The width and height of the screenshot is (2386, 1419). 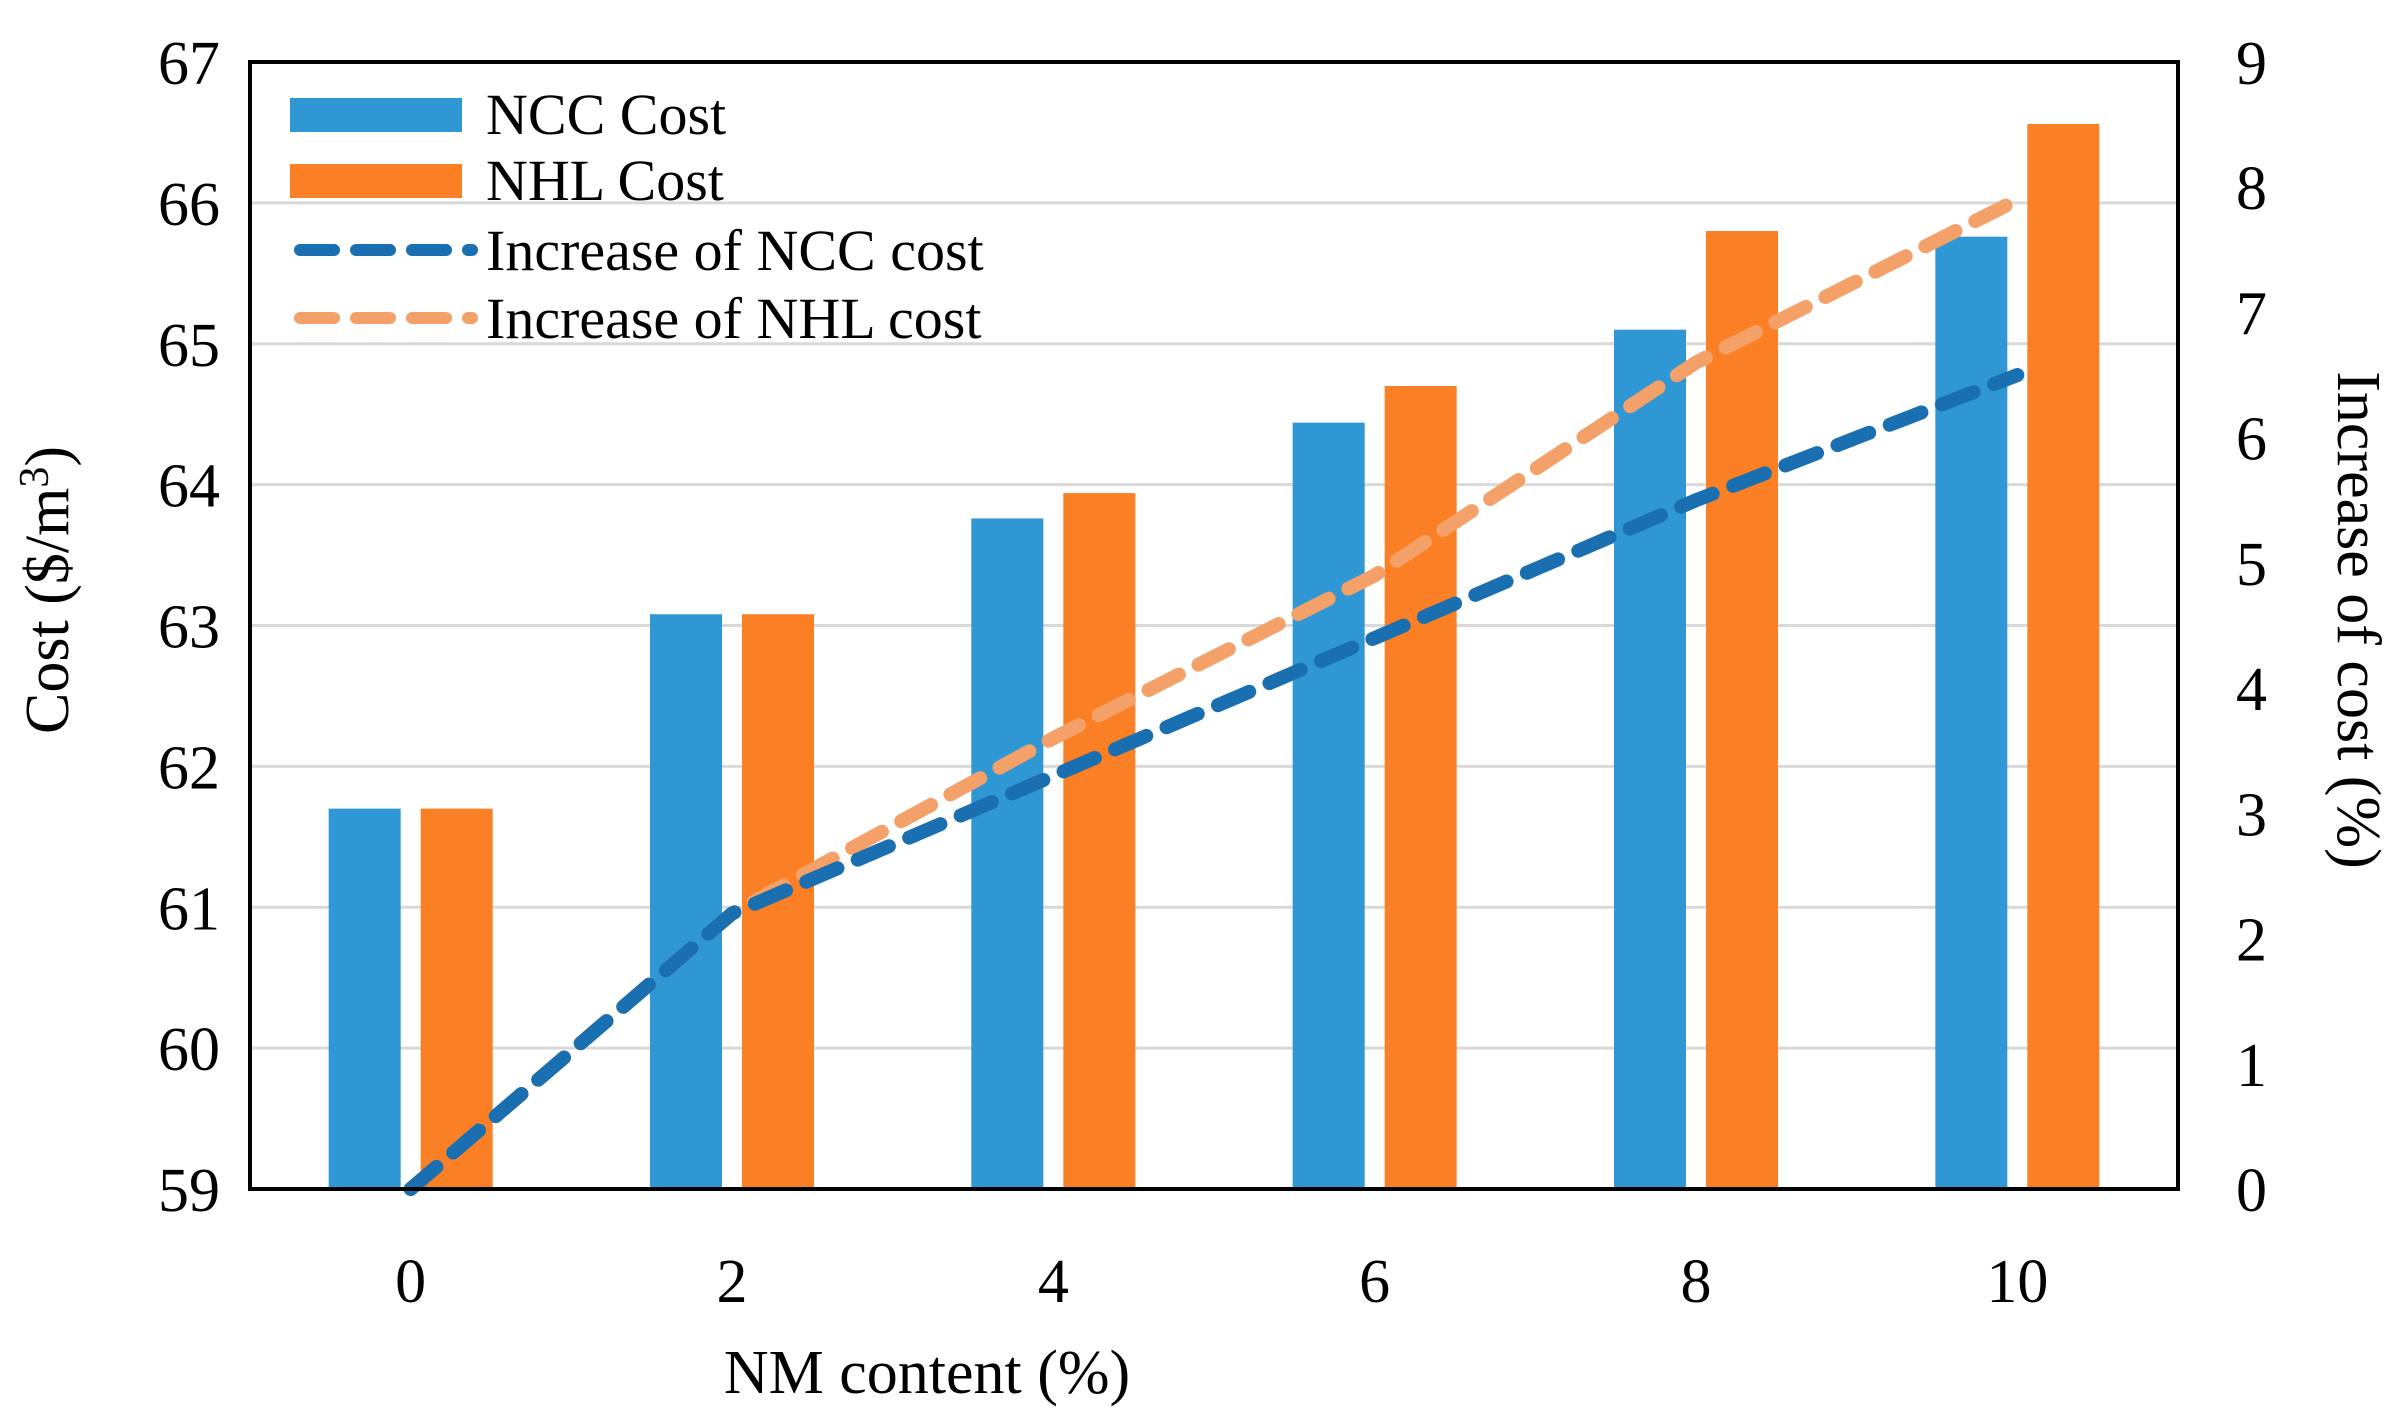 What do you see at coordinates (2251, 64) in the screenshot?
I see `y2-tick-label: 9` at bounding box center [2251, 64].